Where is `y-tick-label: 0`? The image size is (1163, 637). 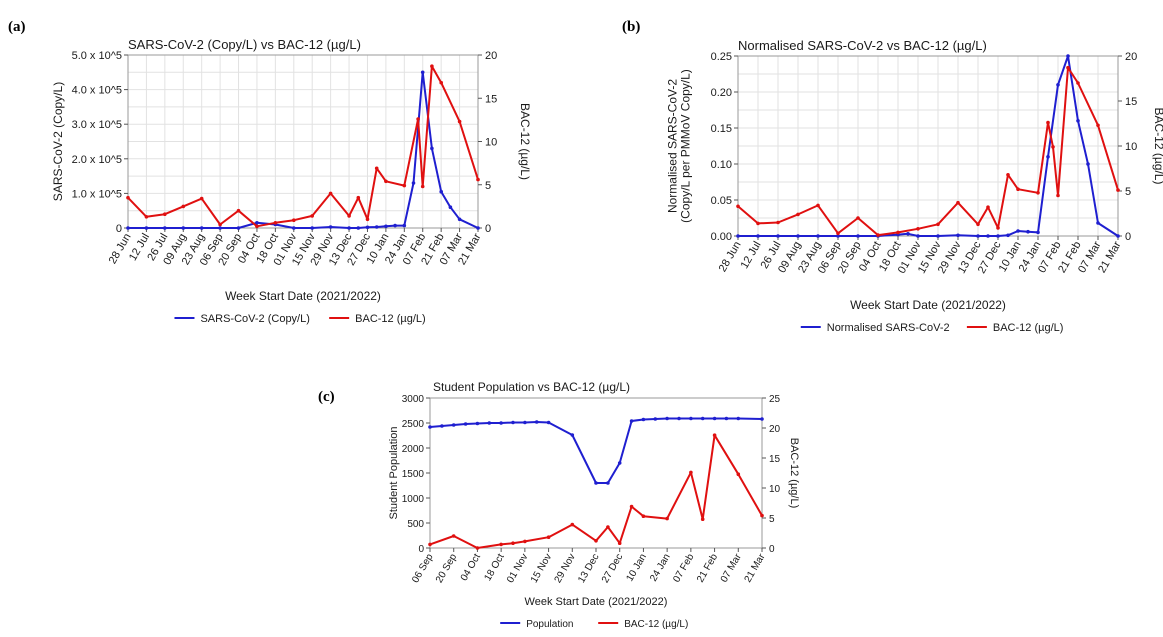
y-tick-label: 0 is located at coordinates (119, 229).